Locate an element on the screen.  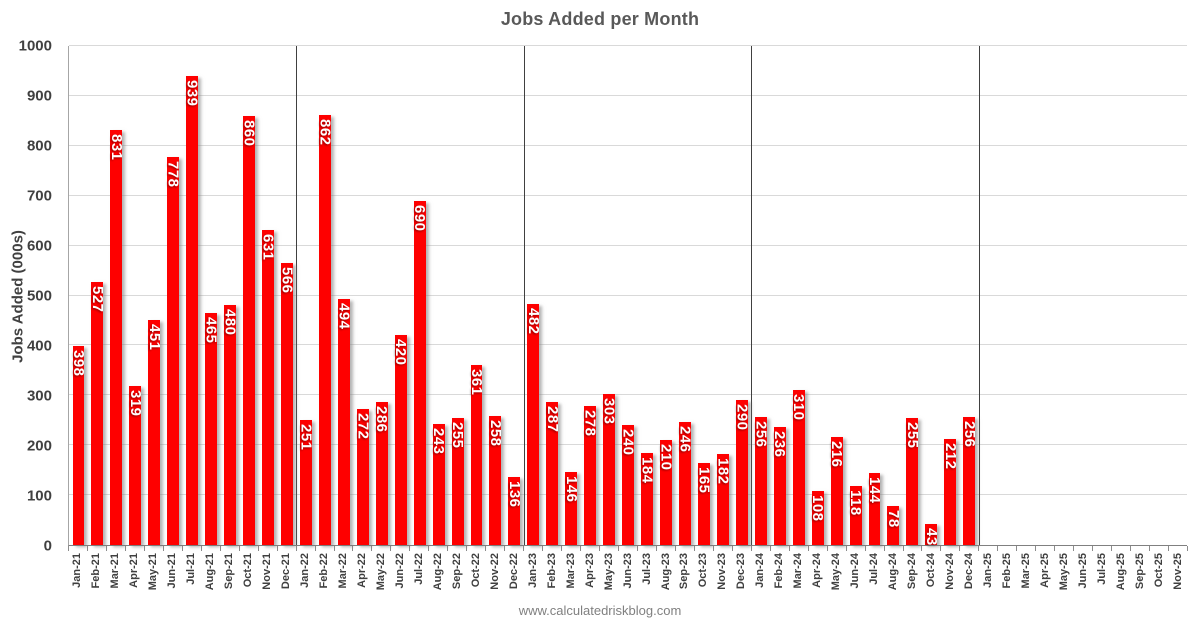
month-slot: 272 is located at coordinates (362, 295).